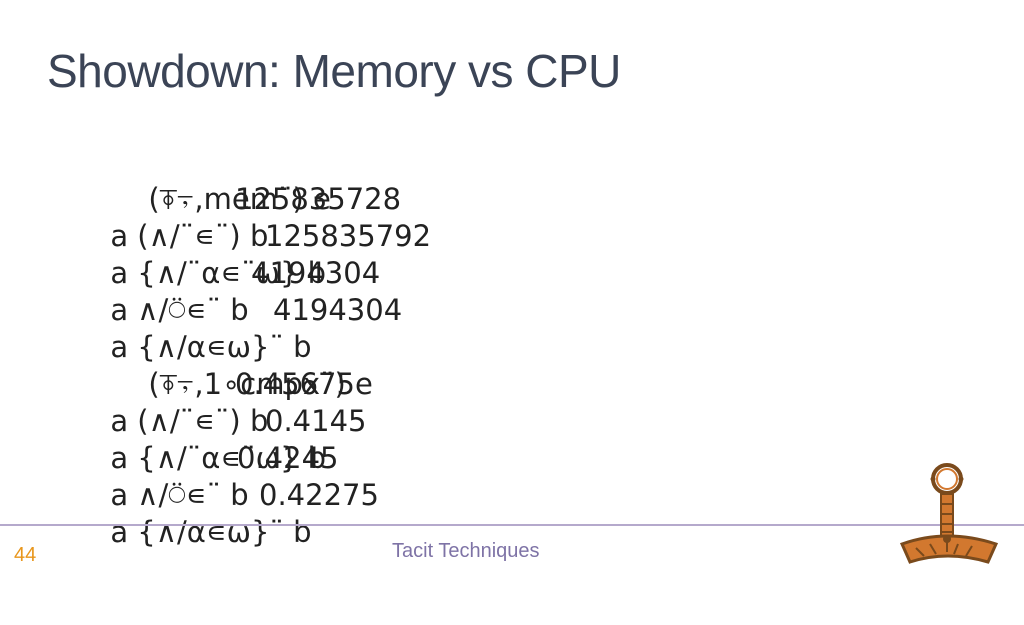  Describe the element at coordinates (295, 384) in the screenshot. I see `code-result: 0.45675` at that location.